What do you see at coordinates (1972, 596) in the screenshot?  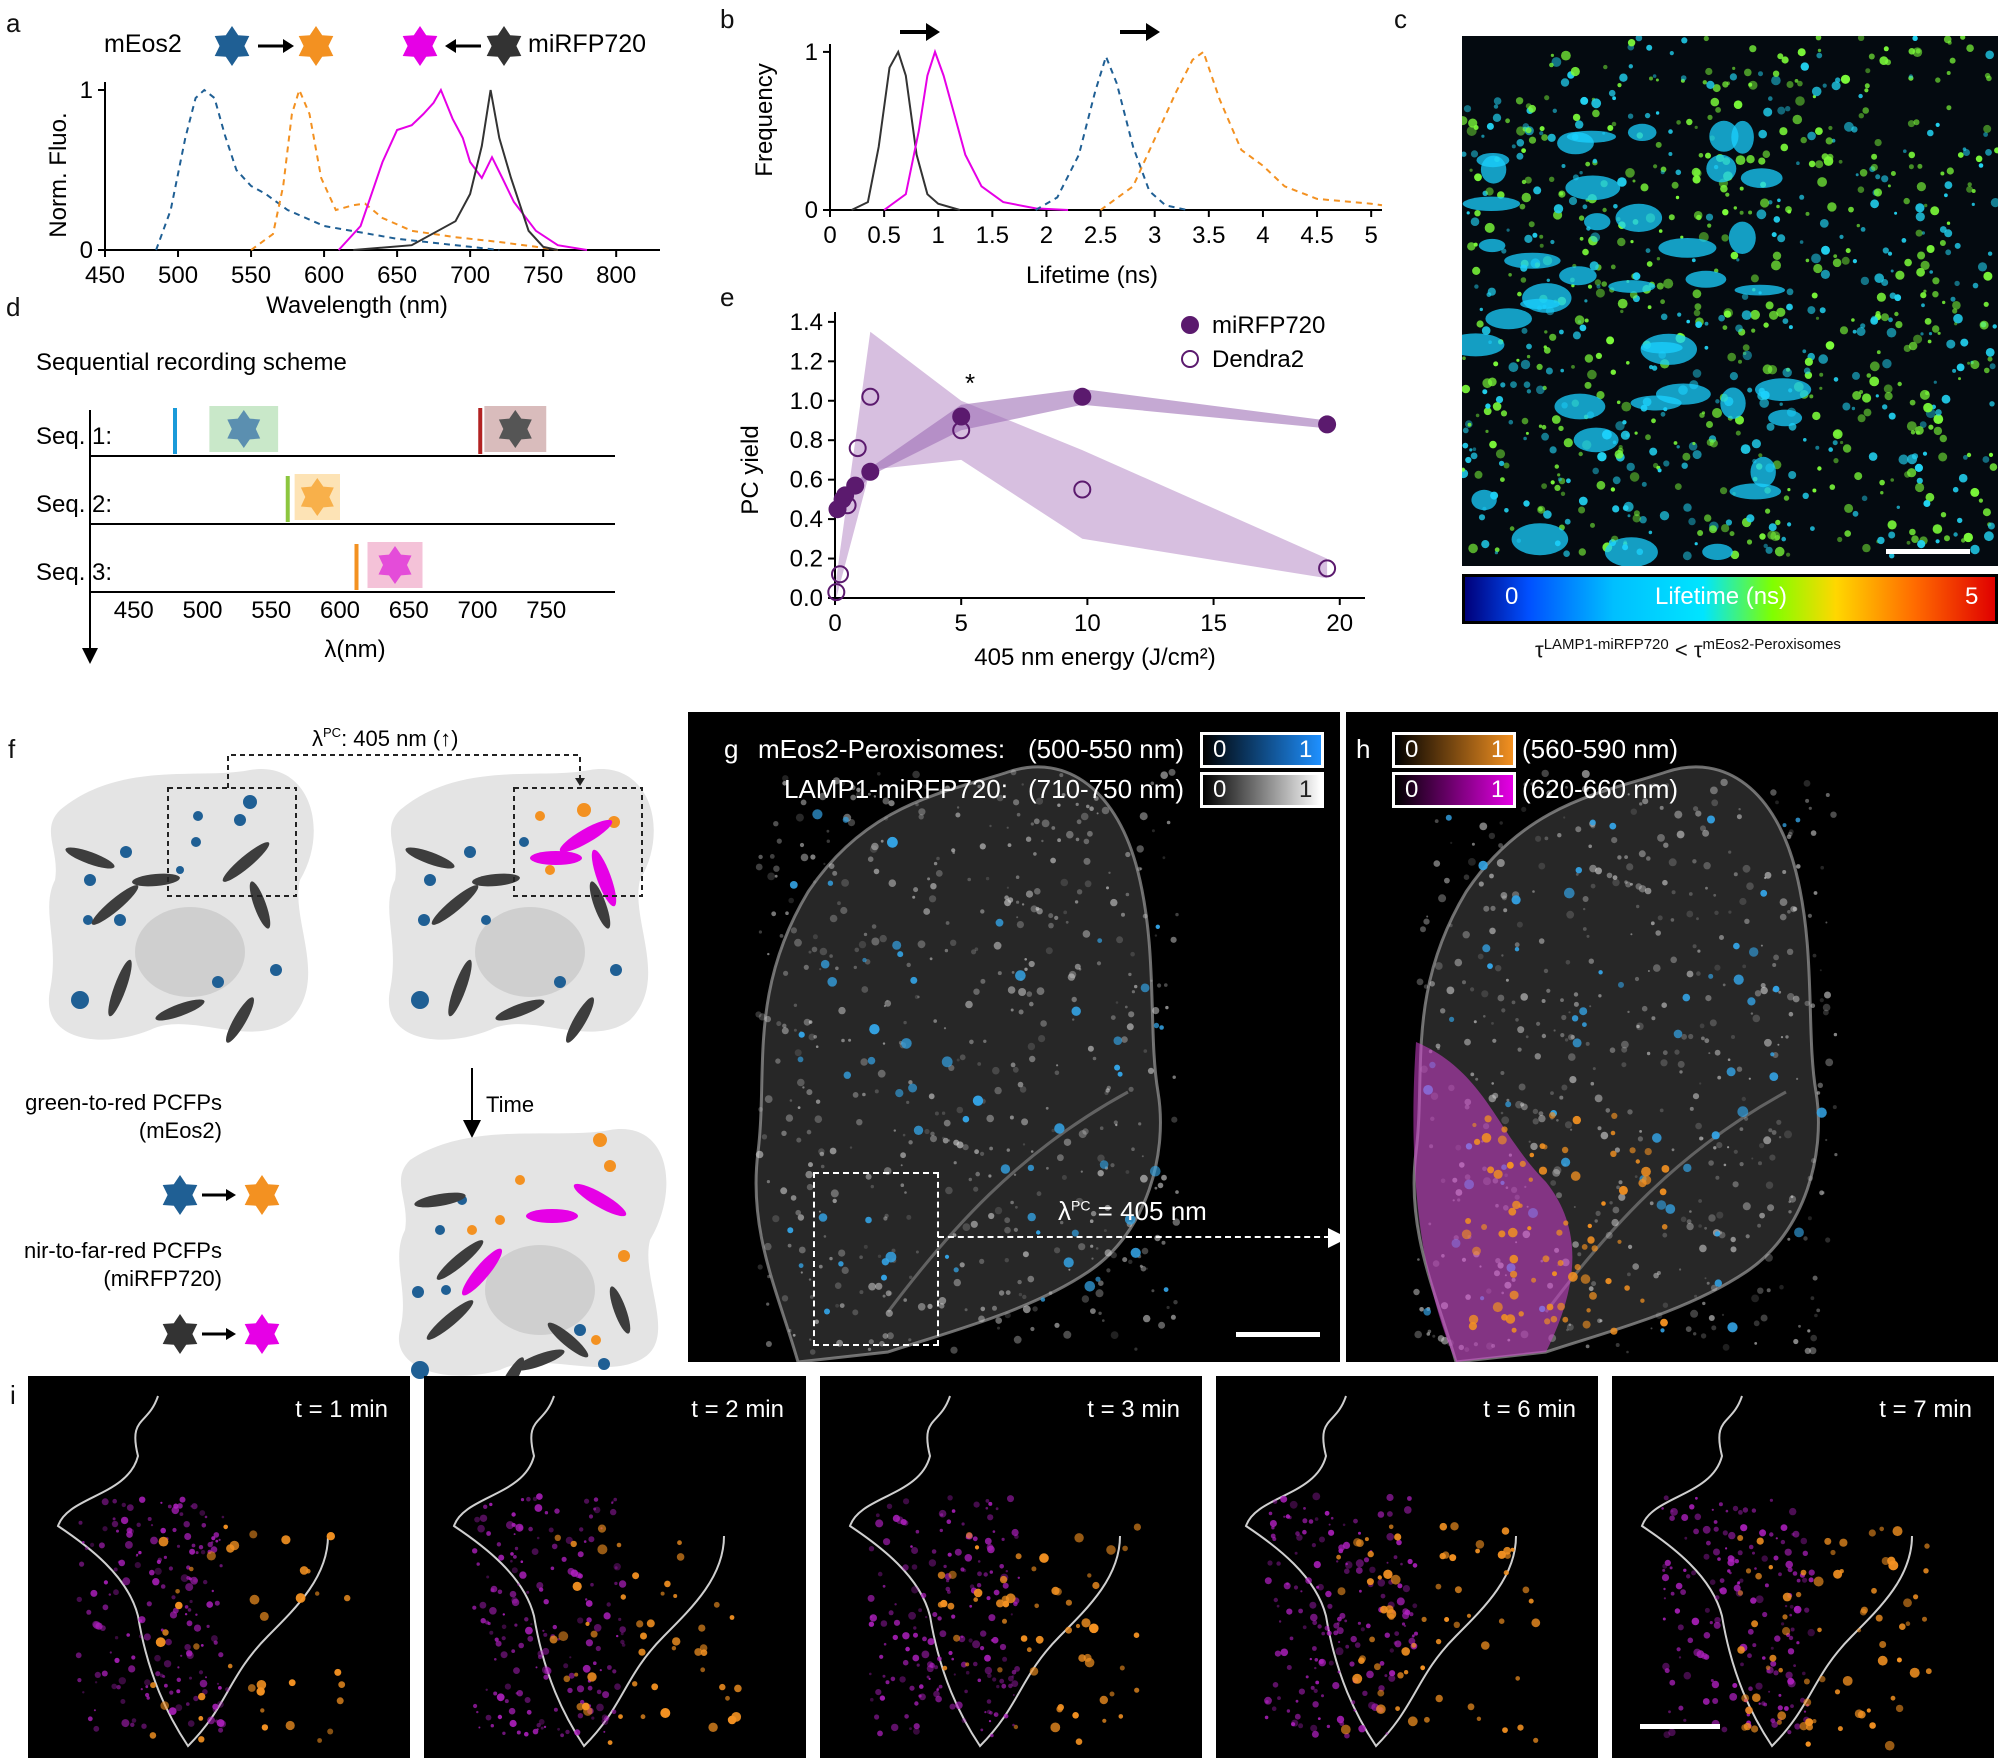 I see `colorbar-max: 5` at bounding box center [1972, 596].